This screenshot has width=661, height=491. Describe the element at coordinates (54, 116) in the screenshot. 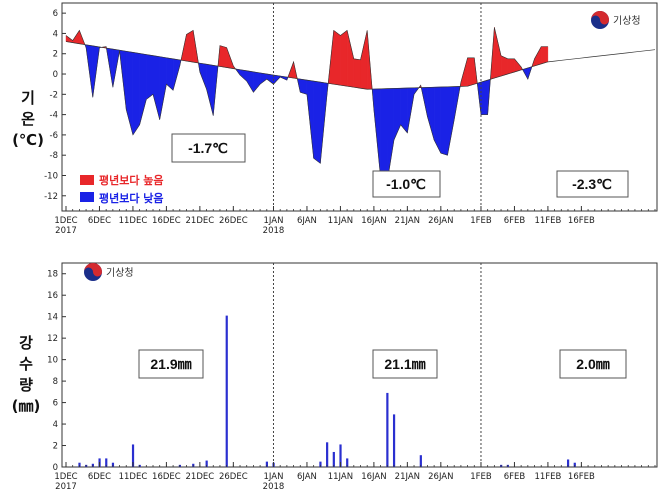

I see `y-tick-label: -4` at that location.